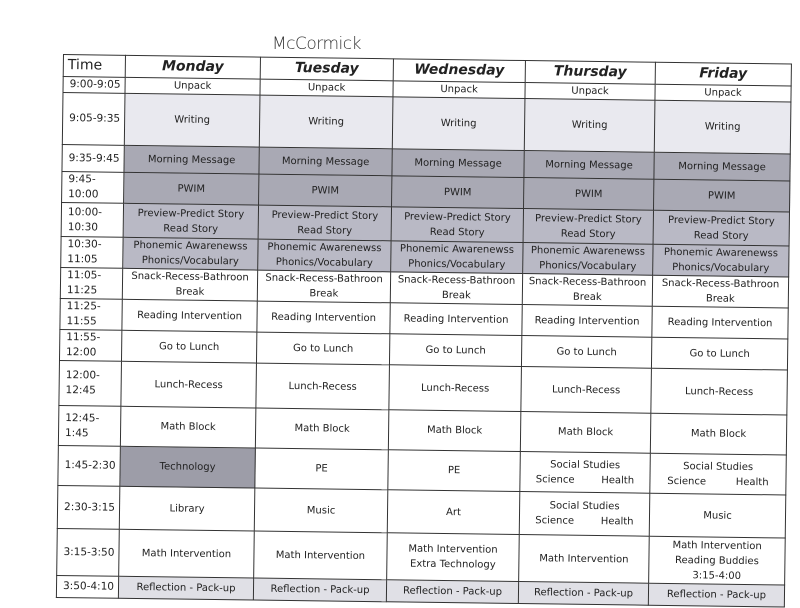 Image resolution: width=800 pixels, height=608 pixels. Describe the element at coordinates (585, 464) in the screenshot. I see `activity-label: Social Studies` at that location.